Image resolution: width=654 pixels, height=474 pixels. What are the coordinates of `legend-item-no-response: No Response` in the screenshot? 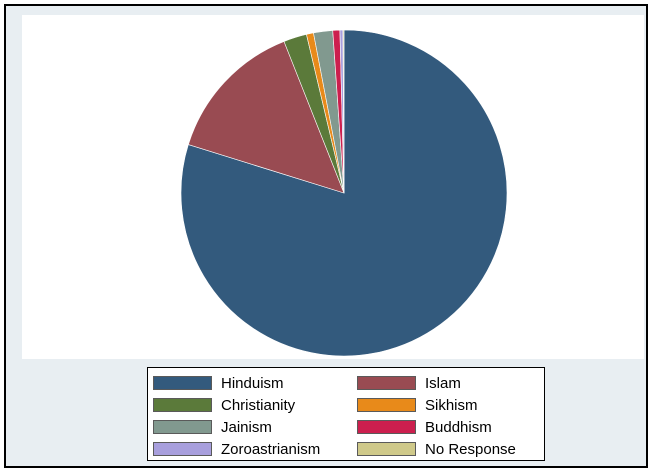 It's located at (452, 449).